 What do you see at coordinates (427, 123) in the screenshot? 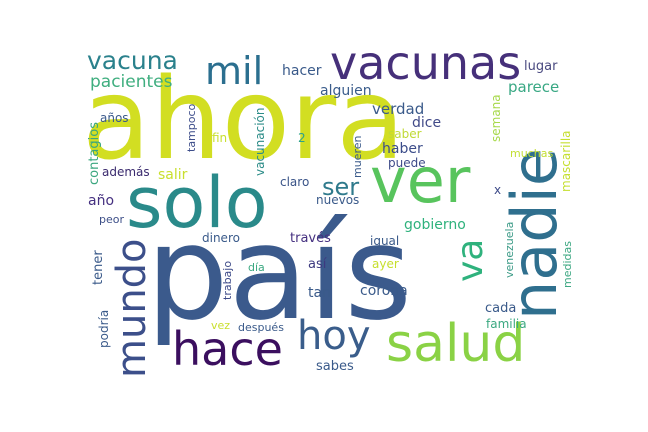
I see `word-dice: dice` at bounding box center [427, 123].